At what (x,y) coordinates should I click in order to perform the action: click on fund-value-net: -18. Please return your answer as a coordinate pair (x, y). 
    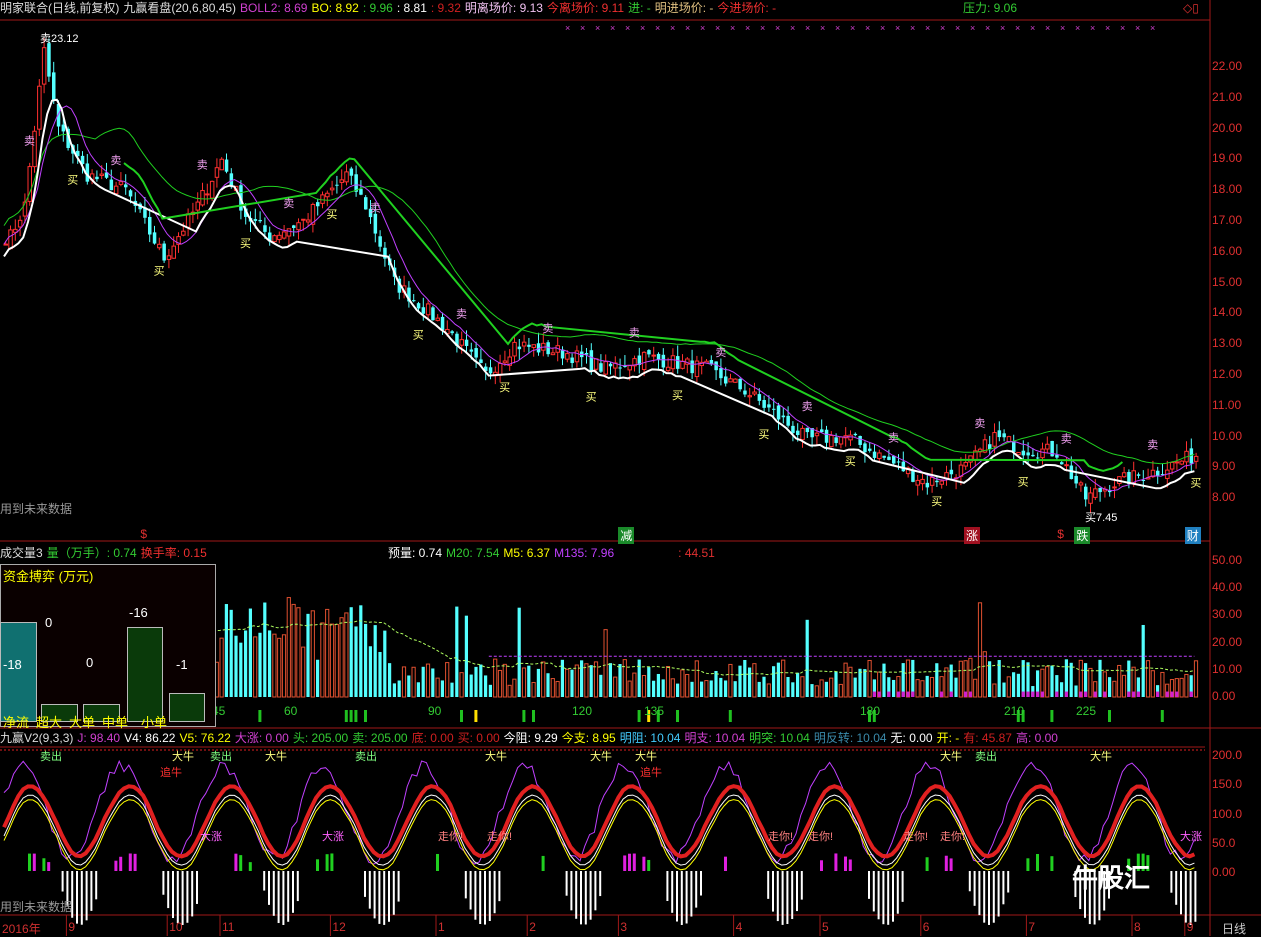
    Looking at the image, I should click on (12, 664).